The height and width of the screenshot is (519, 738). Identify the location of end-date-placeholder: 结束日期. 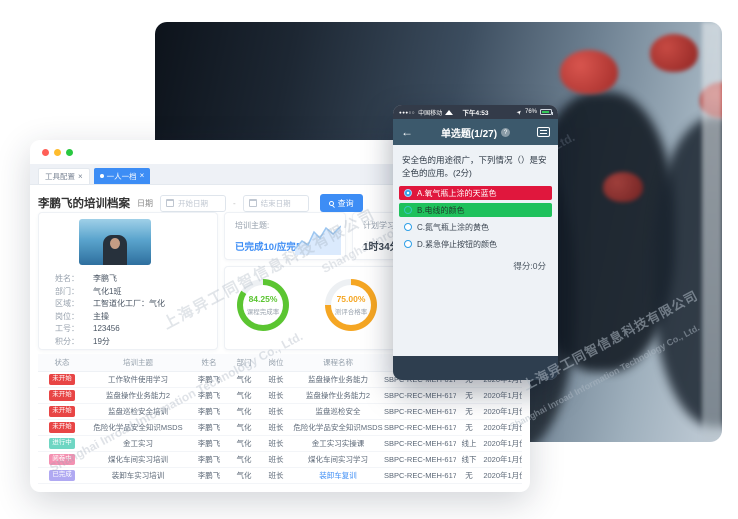
(275, 203).